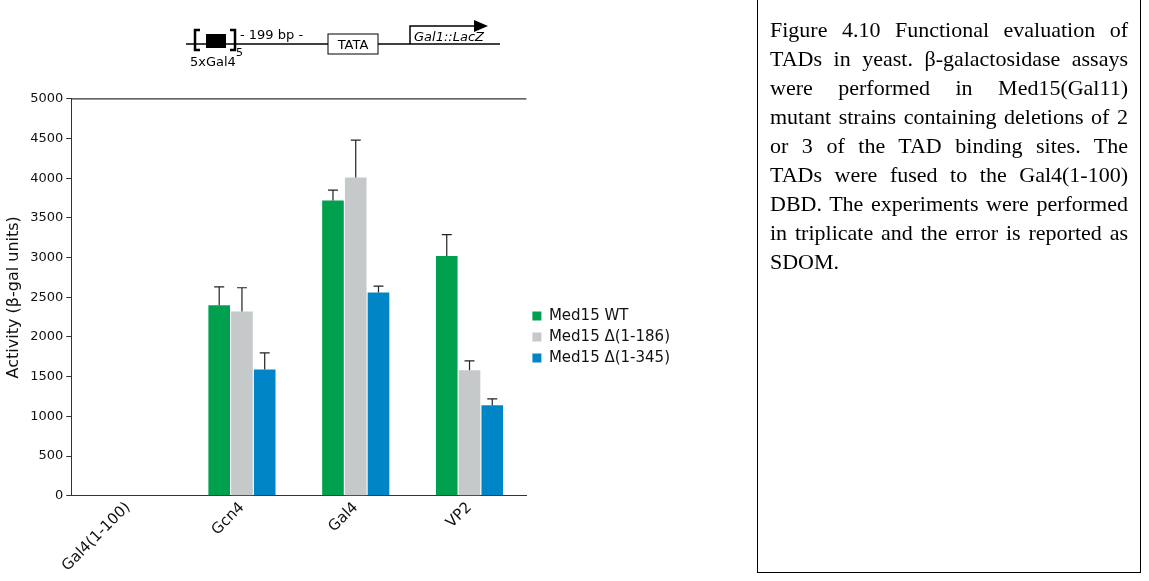 The height and width of the screenshot is (581, 1149). Describe the element at coordinates (51, 455) in the screenshot. I see `y-tick-label: 500` at that location.